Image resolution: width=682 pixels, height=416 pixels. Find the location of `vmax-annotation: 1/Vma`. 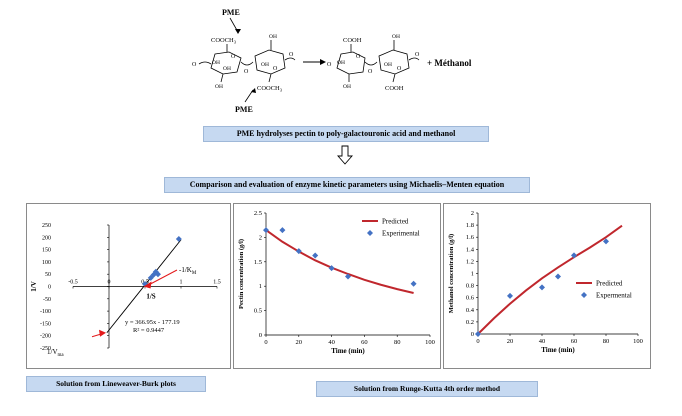

vmax-annotation: 1/Vma is located at coordinates (55, 353).